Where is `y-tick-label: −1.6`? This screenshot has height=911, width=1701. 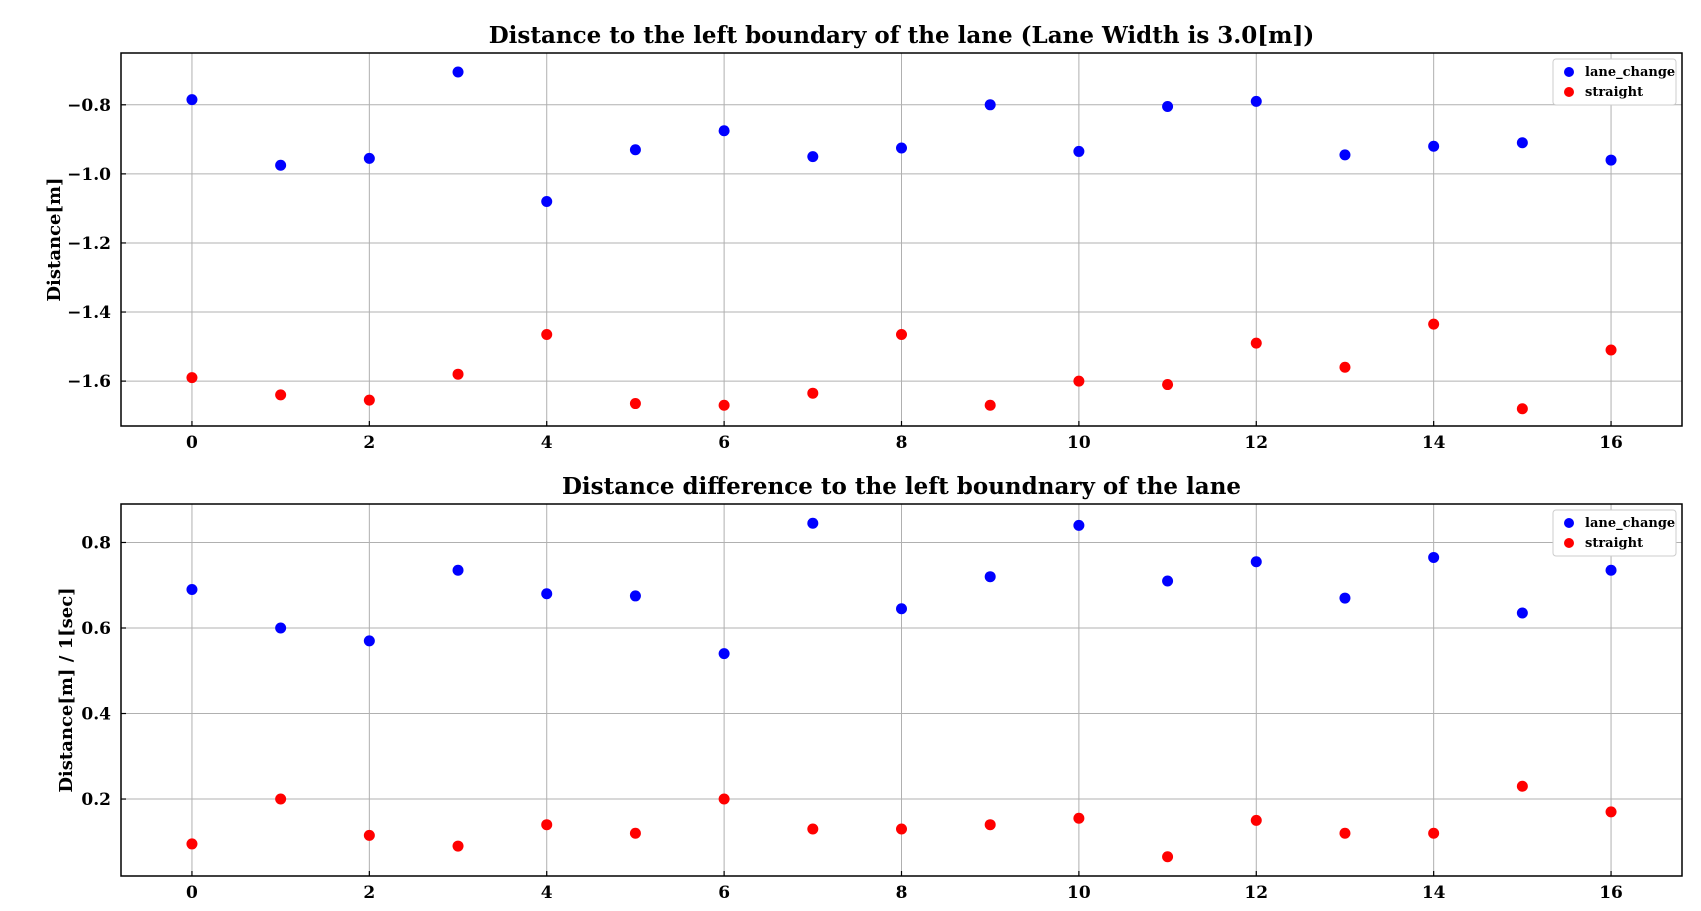 y-tick-label: −1.6 is located at coordinates (89, 382).